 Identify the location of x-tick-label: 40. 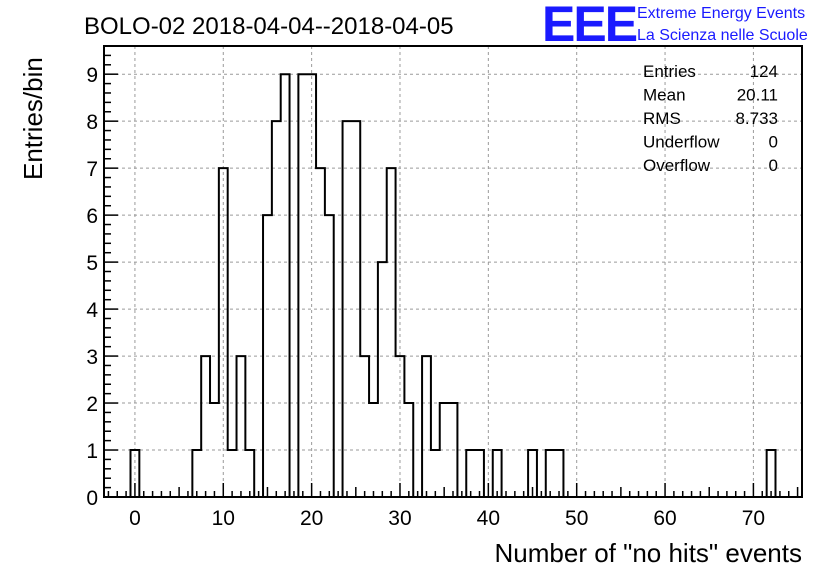
(488, 518).